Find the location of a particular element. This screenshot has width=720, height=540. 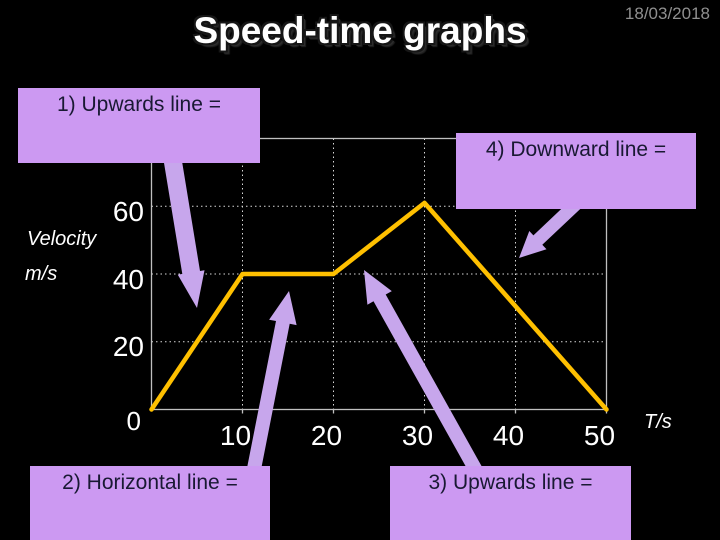

x-axis-tick-label: 50 is located at coordinates (599, 435).